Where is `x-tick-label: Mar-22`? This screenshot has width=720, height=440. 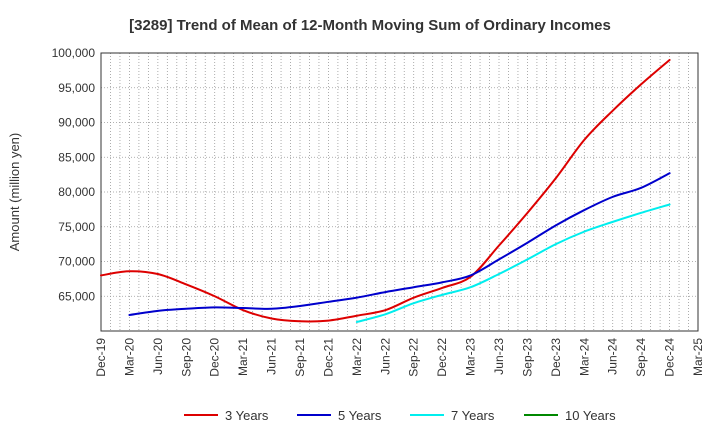 x-tick-label: Mar-22 is located at coordinates (357, 357).